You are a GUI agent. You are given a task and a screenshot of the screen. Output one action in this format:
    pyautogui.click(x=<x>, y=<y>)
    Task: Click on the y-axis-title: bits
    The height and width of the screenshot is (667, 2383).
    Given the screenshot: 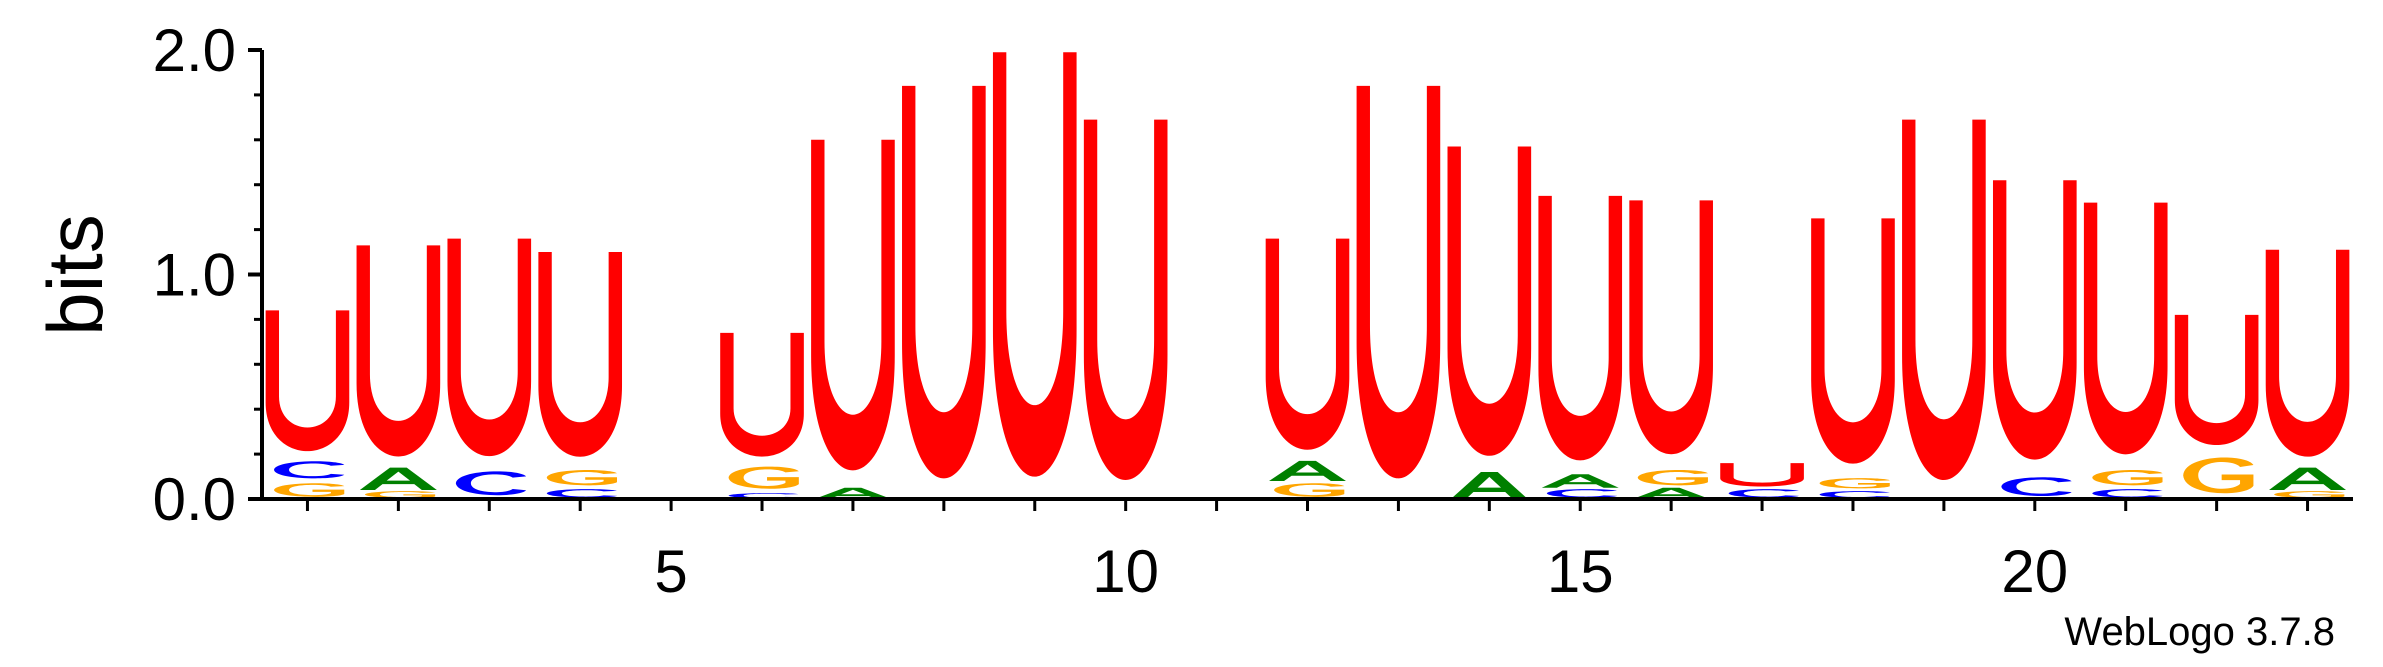 What is the action you would take?
    pyautogui.click(x=75, y=274)
    